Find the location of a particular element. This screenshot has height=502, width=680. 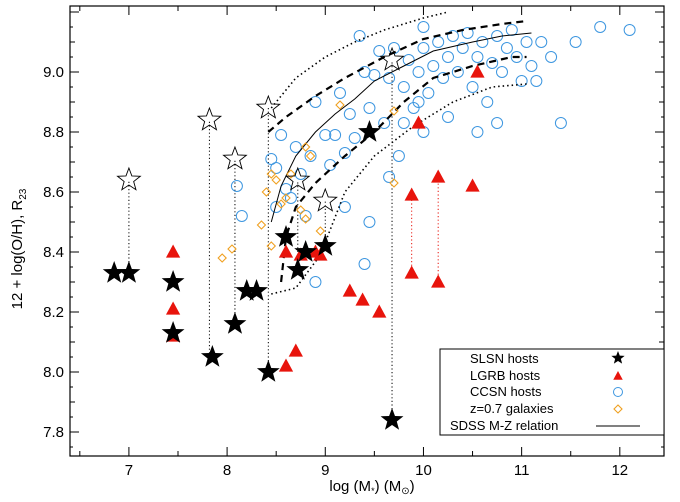

x-tick-label: 9 is located at coordinates (325, 470).